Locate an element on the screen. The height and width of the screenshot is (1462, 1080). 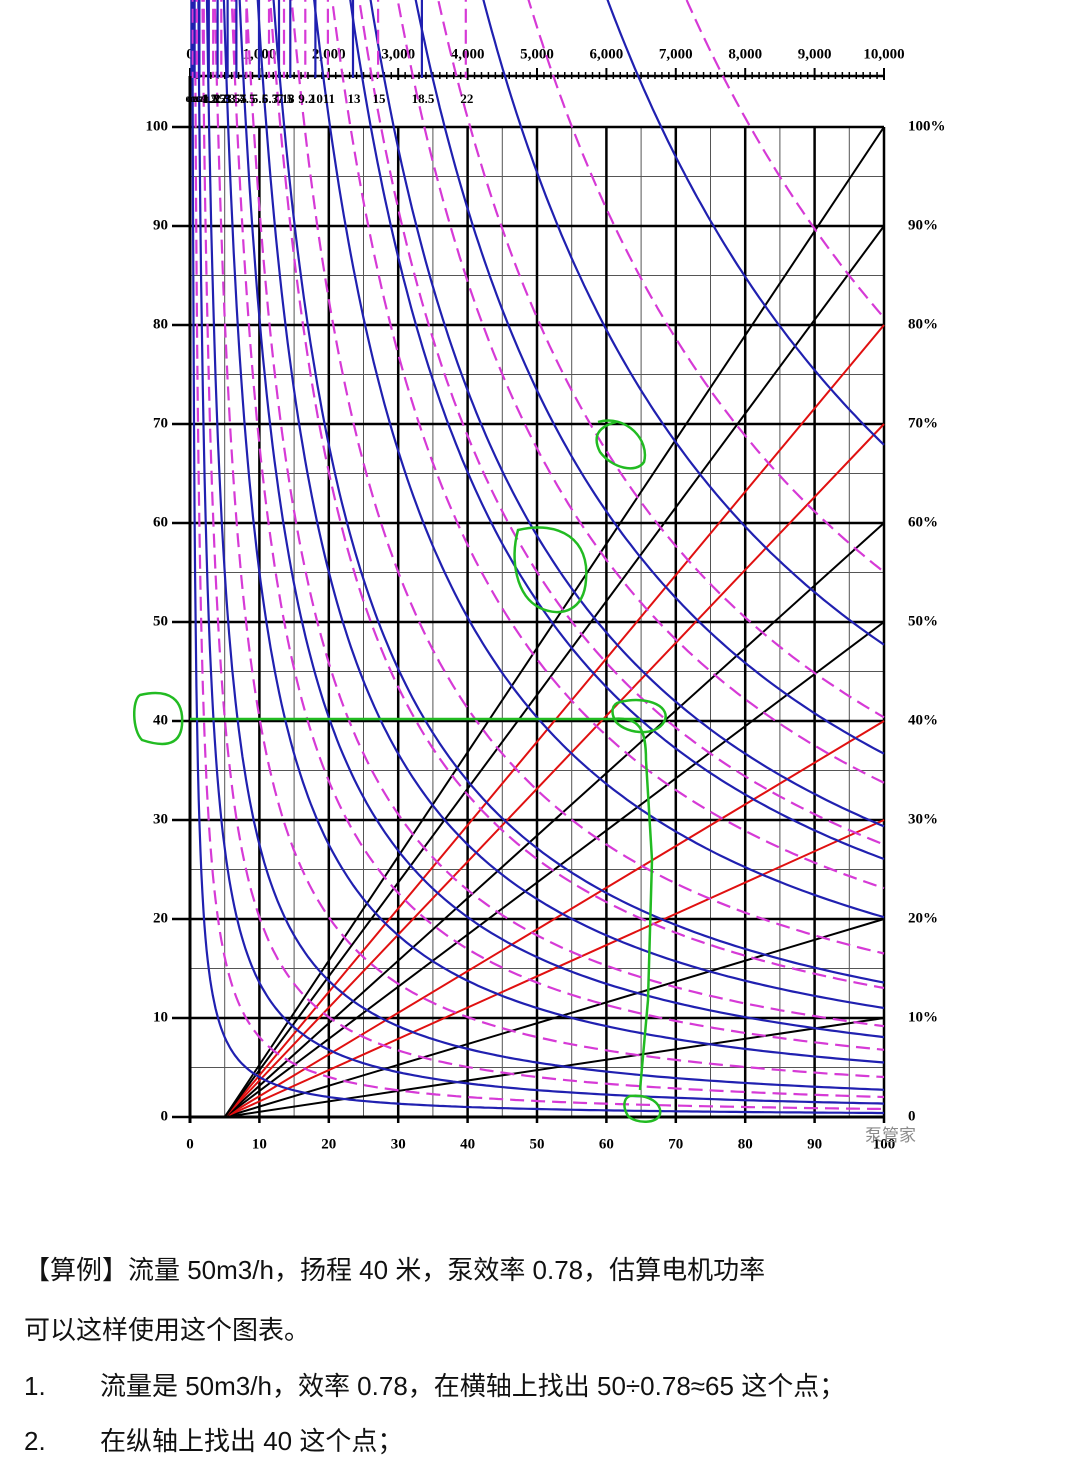
curve-label: 15 is located at coordinates (380, 98).